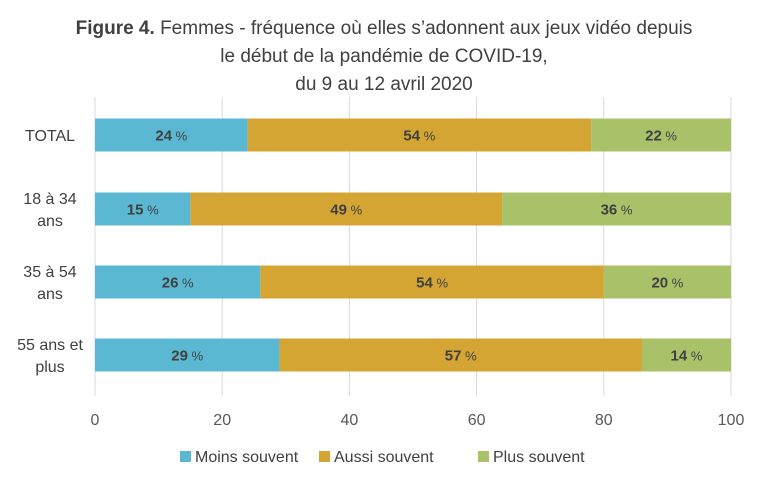 The image size is (768, 478). I want to click on category-label-2-1: 18 à 34, so click(49, 199).